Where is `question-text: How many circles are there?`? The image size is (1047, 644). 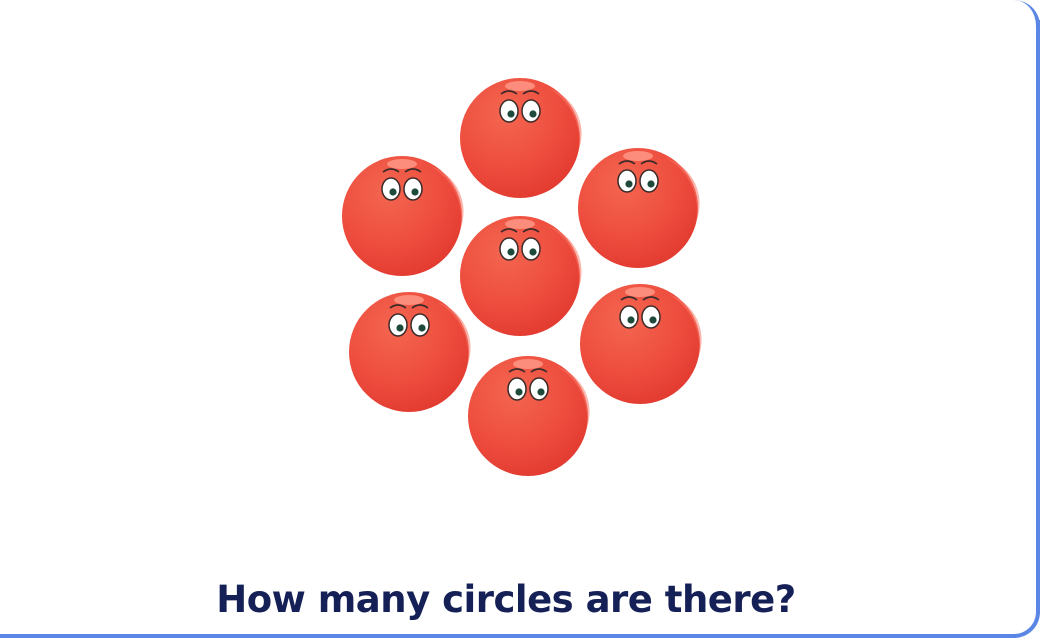
question-text: How many circles are there? is located at coordinates (506, 599).